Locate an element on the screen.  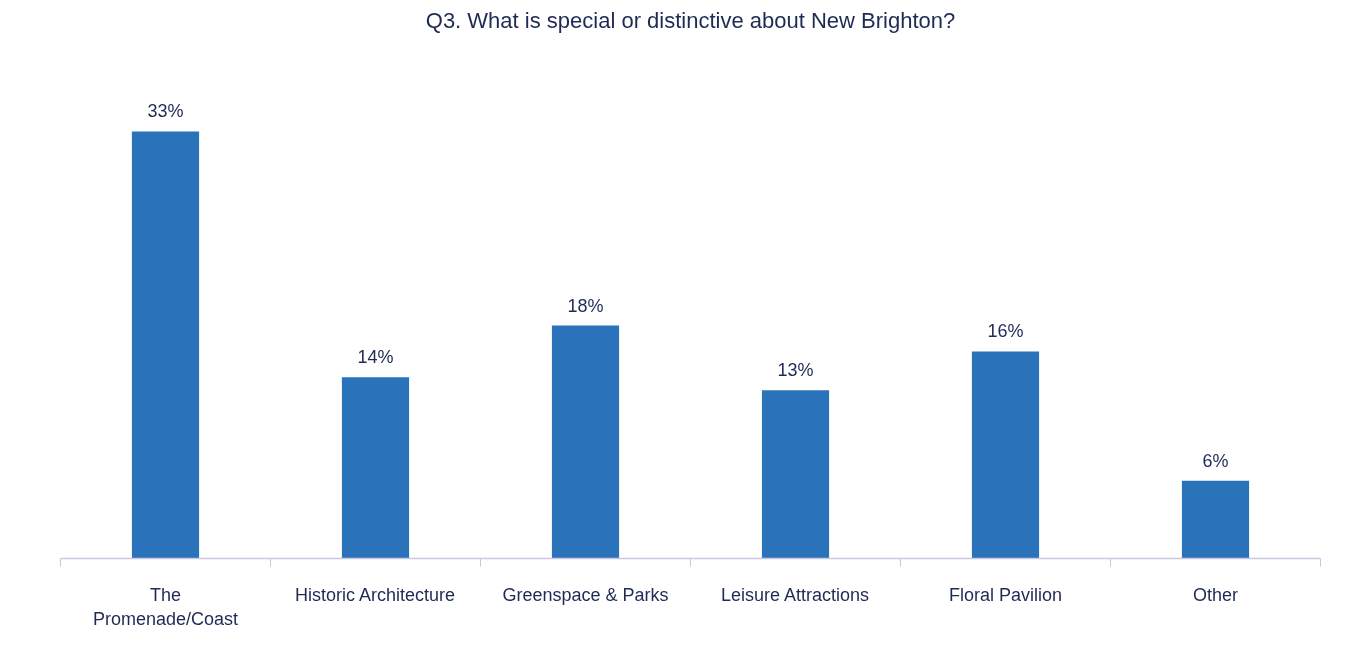
x-tick-label: The Promenade/Coast is located at coordinates (165, 606).